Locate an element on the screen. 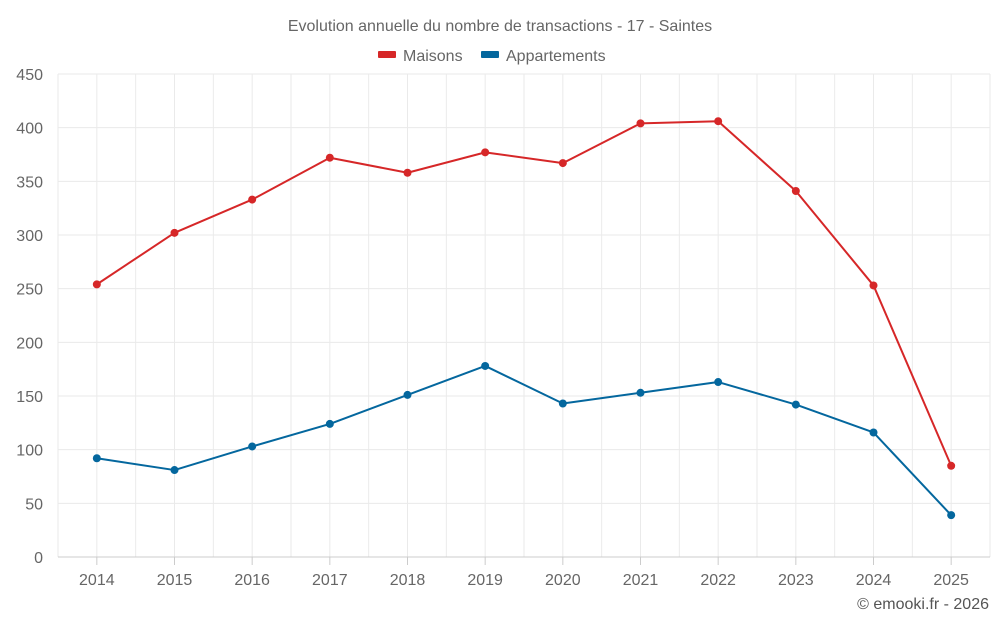 The height and width of the screenshot is (625, 1000). y-tick-label: 250 is located at coordinates (29, 290).